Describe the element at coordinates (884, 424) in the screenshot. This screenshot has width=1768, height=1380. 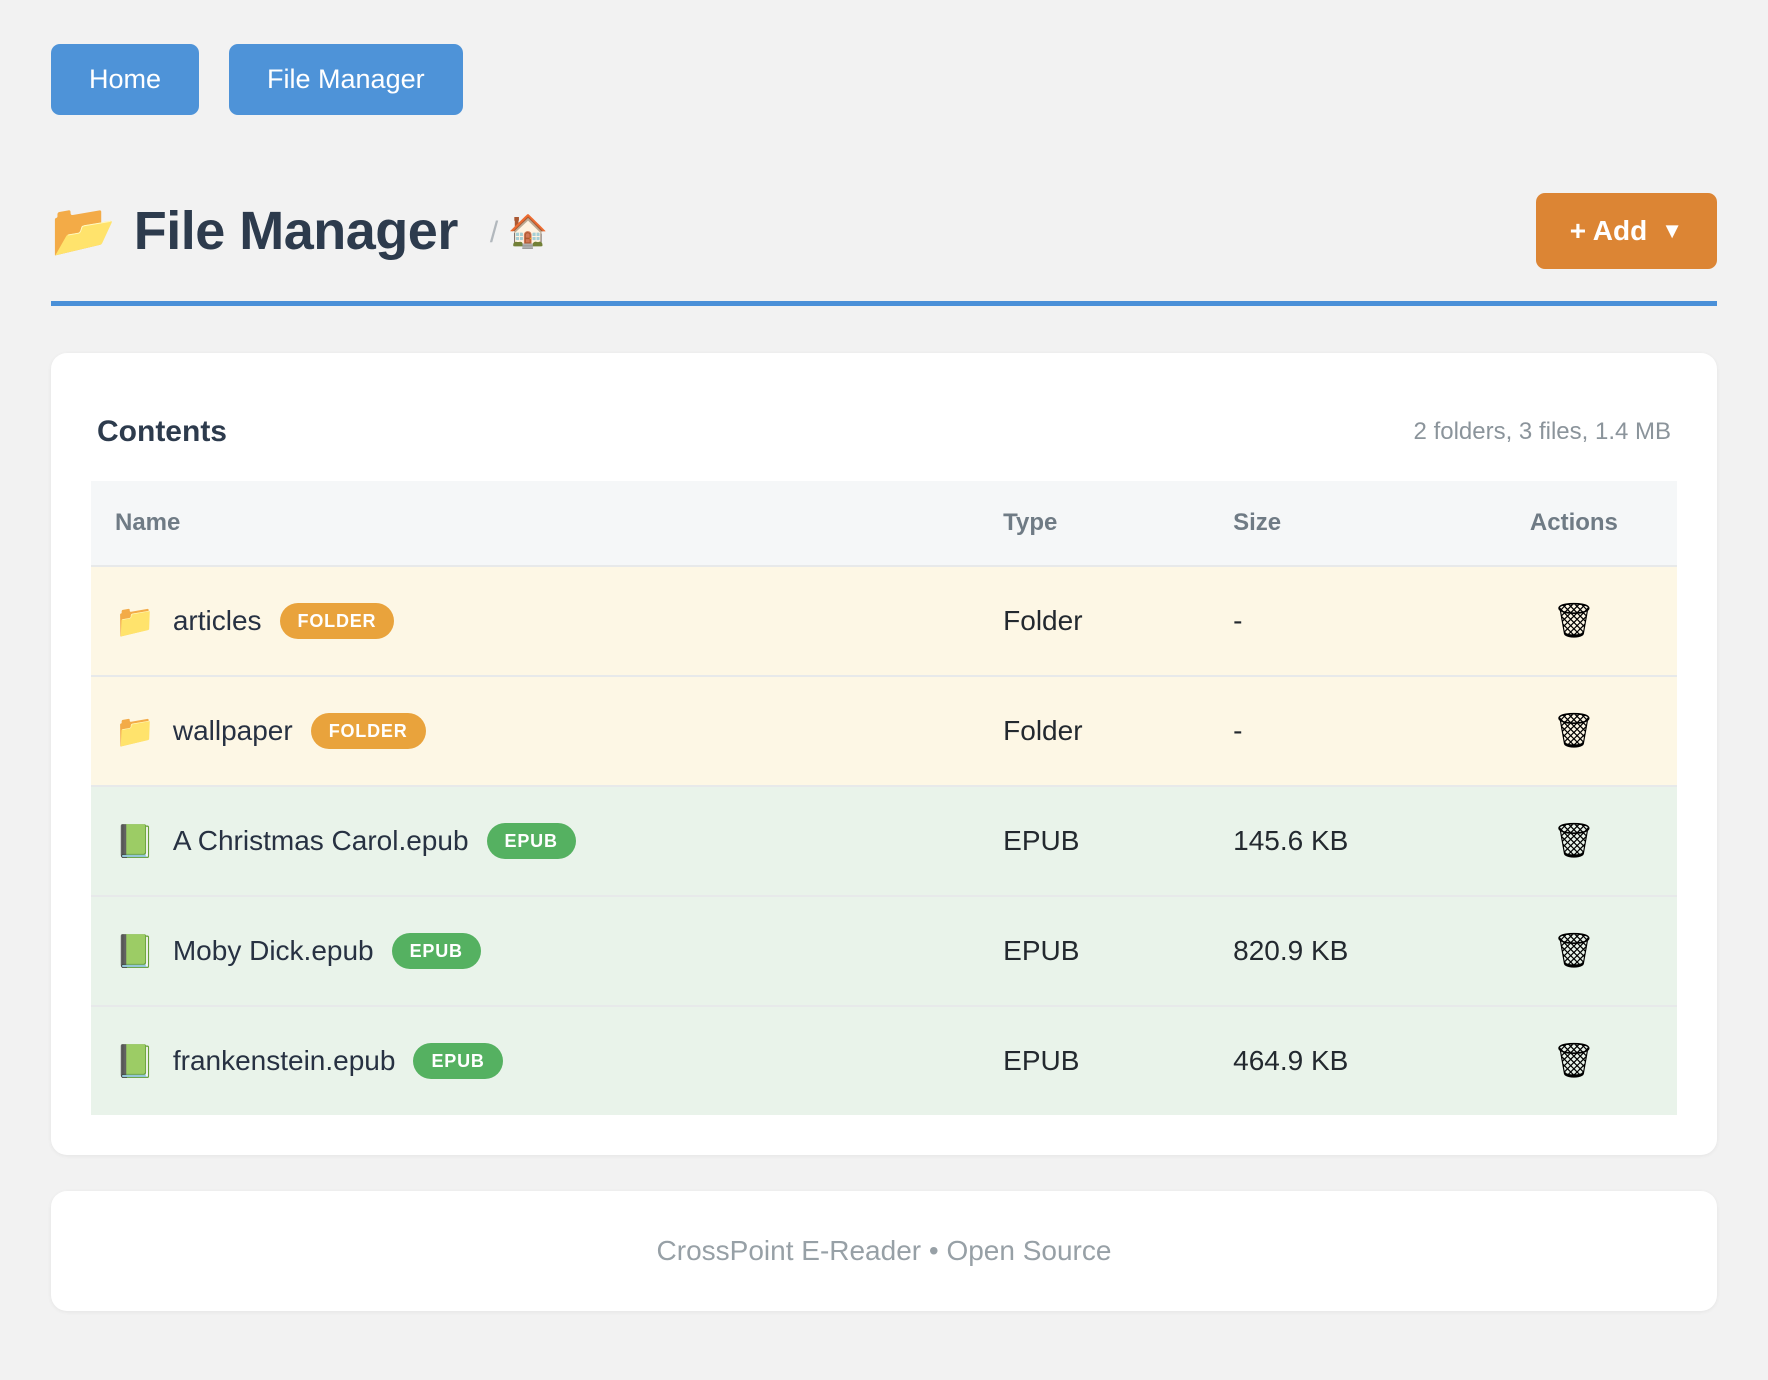
I see `contents-card-header: Contents 2 folders, 3 files, 1.4 MB` at that location.